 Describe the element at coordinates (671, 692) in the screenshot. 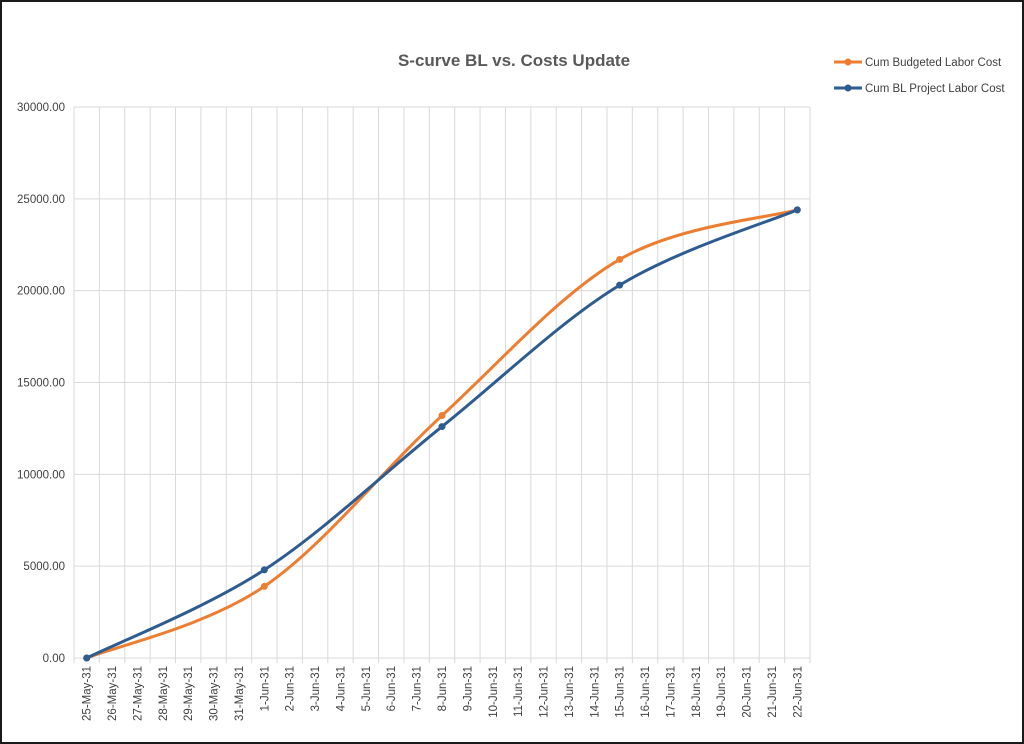

I see `x-tick-label: 17-Jun-31` at that location.